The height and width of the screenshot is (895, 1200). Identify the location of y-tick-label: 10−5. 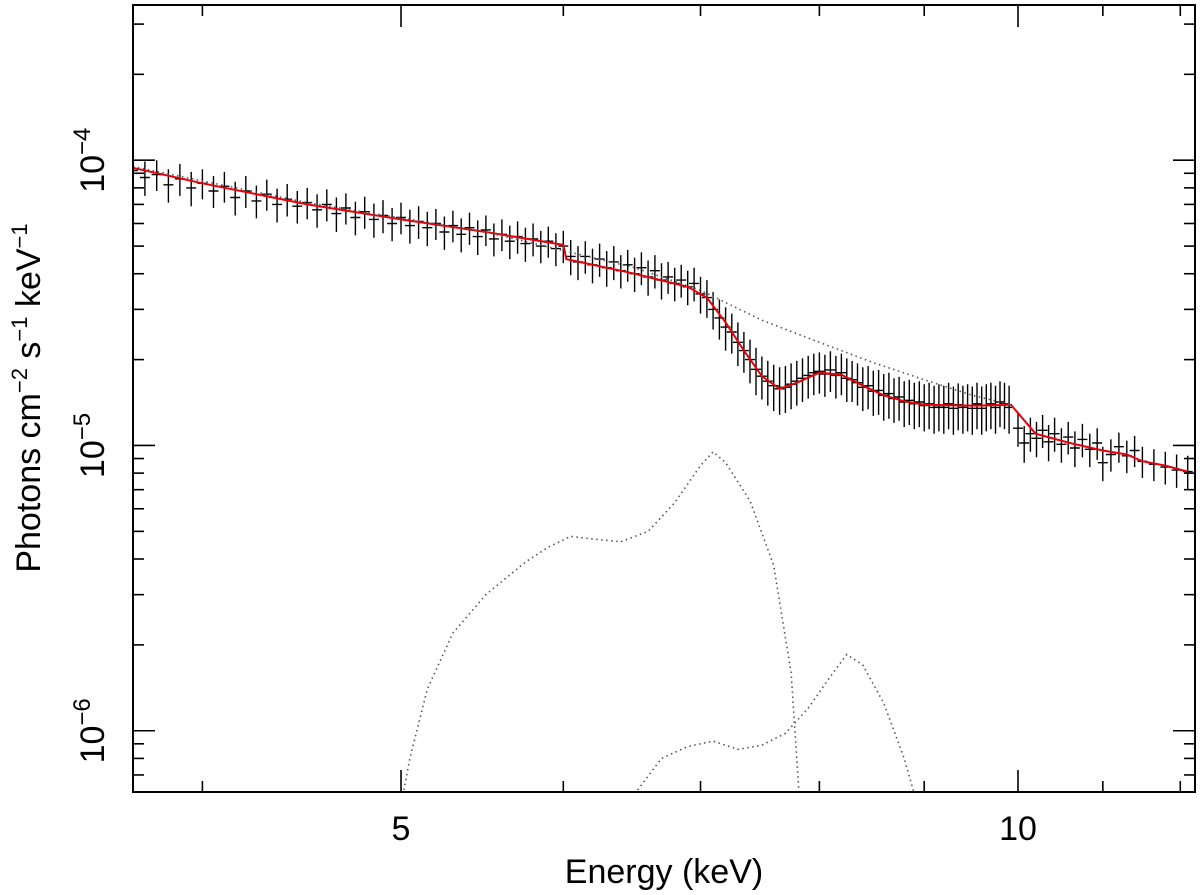
(90, 445).